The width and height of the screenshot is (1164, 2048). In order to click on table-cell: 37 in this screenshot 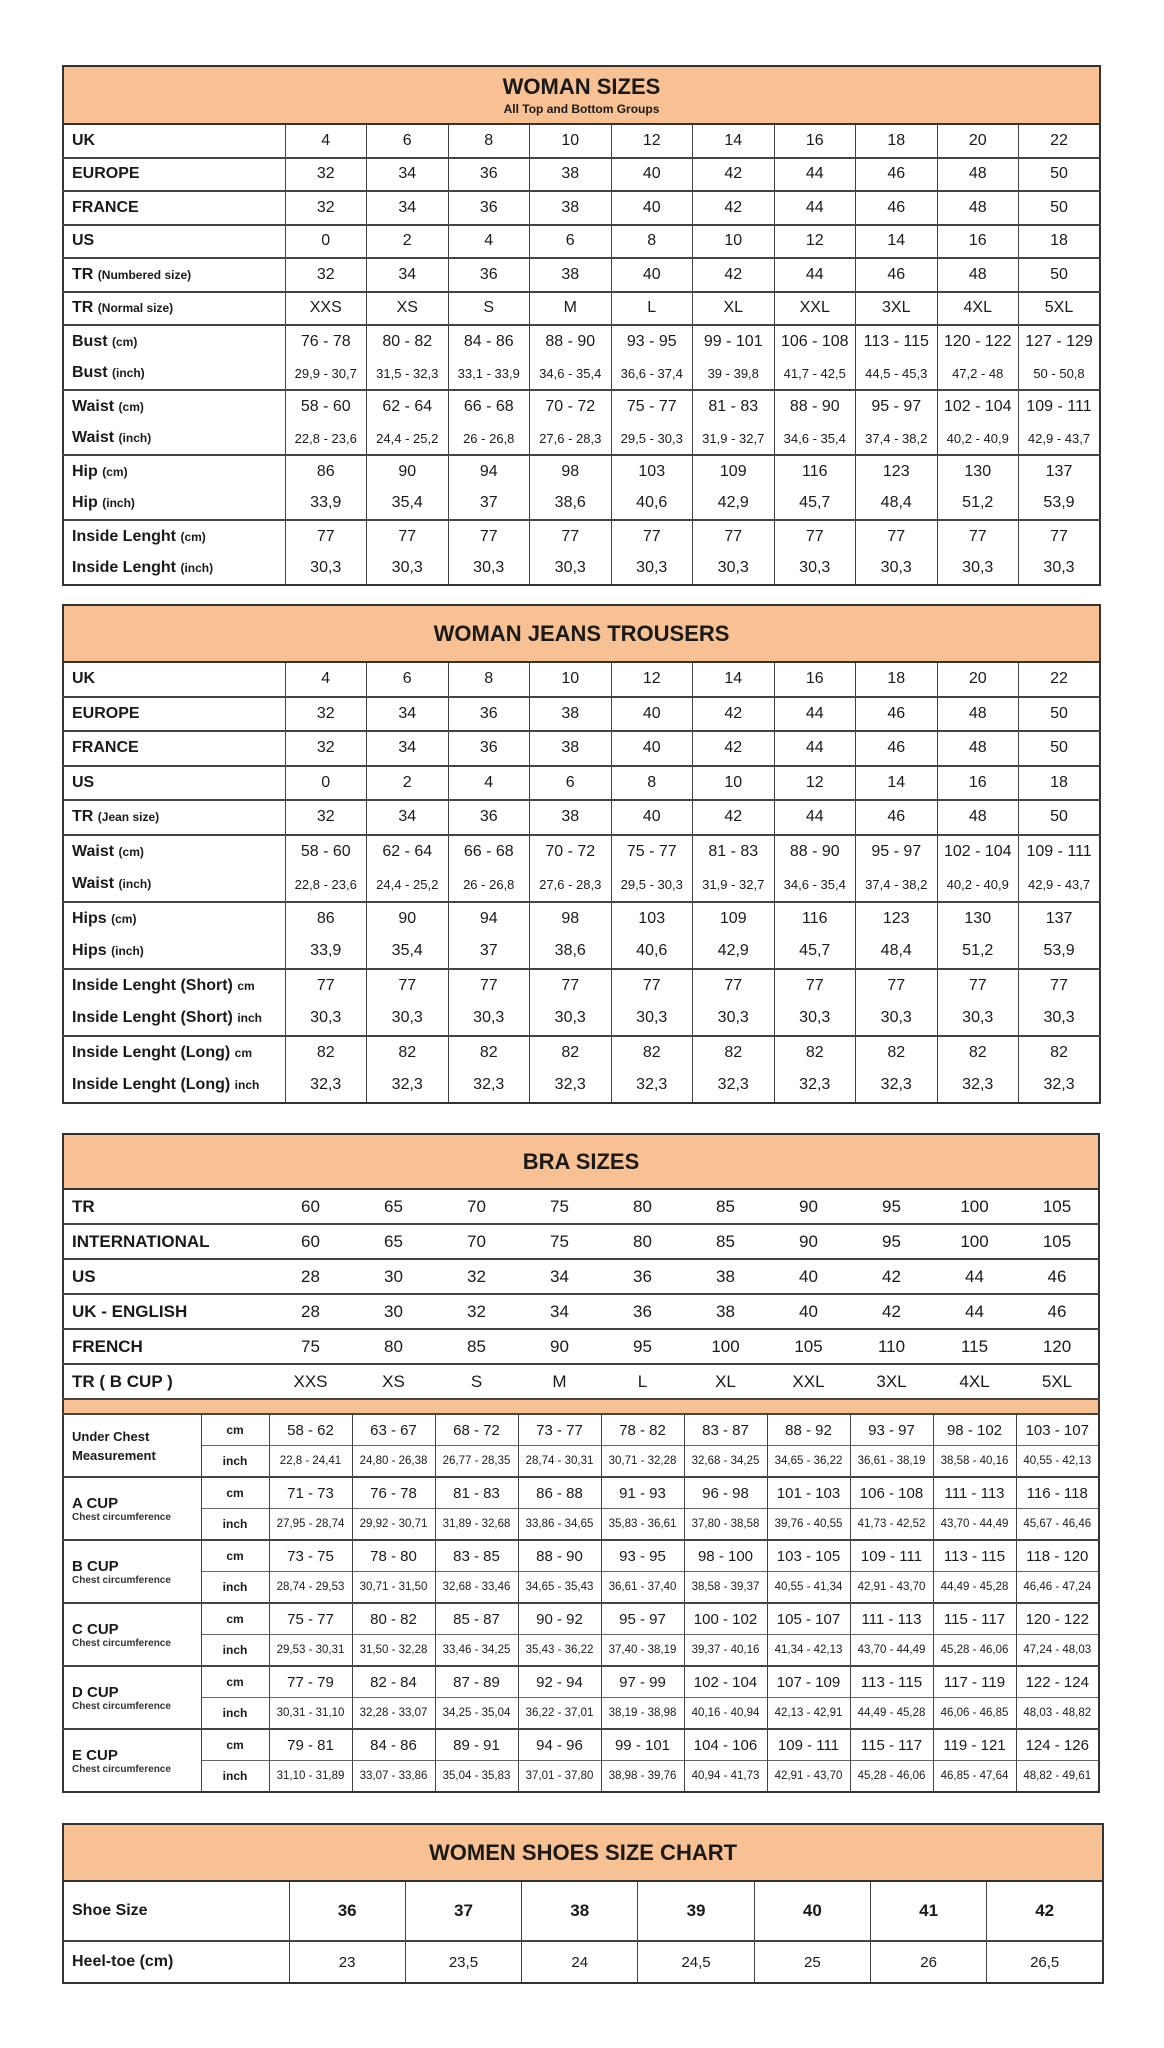, I will do `click(463, 1910)`.